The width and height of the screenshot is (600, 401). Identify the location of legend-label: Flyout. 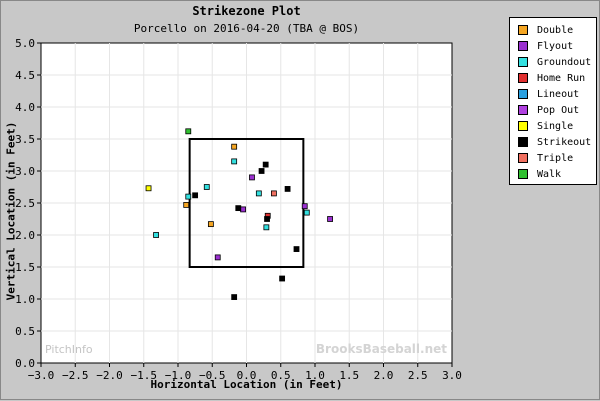
(555, 46).